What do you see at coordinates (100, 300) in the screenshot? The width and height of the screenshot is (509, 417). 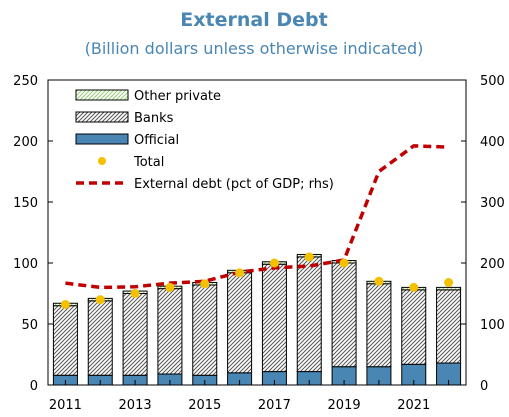 I see `total-point-2012` at bounding box center [100, 300].